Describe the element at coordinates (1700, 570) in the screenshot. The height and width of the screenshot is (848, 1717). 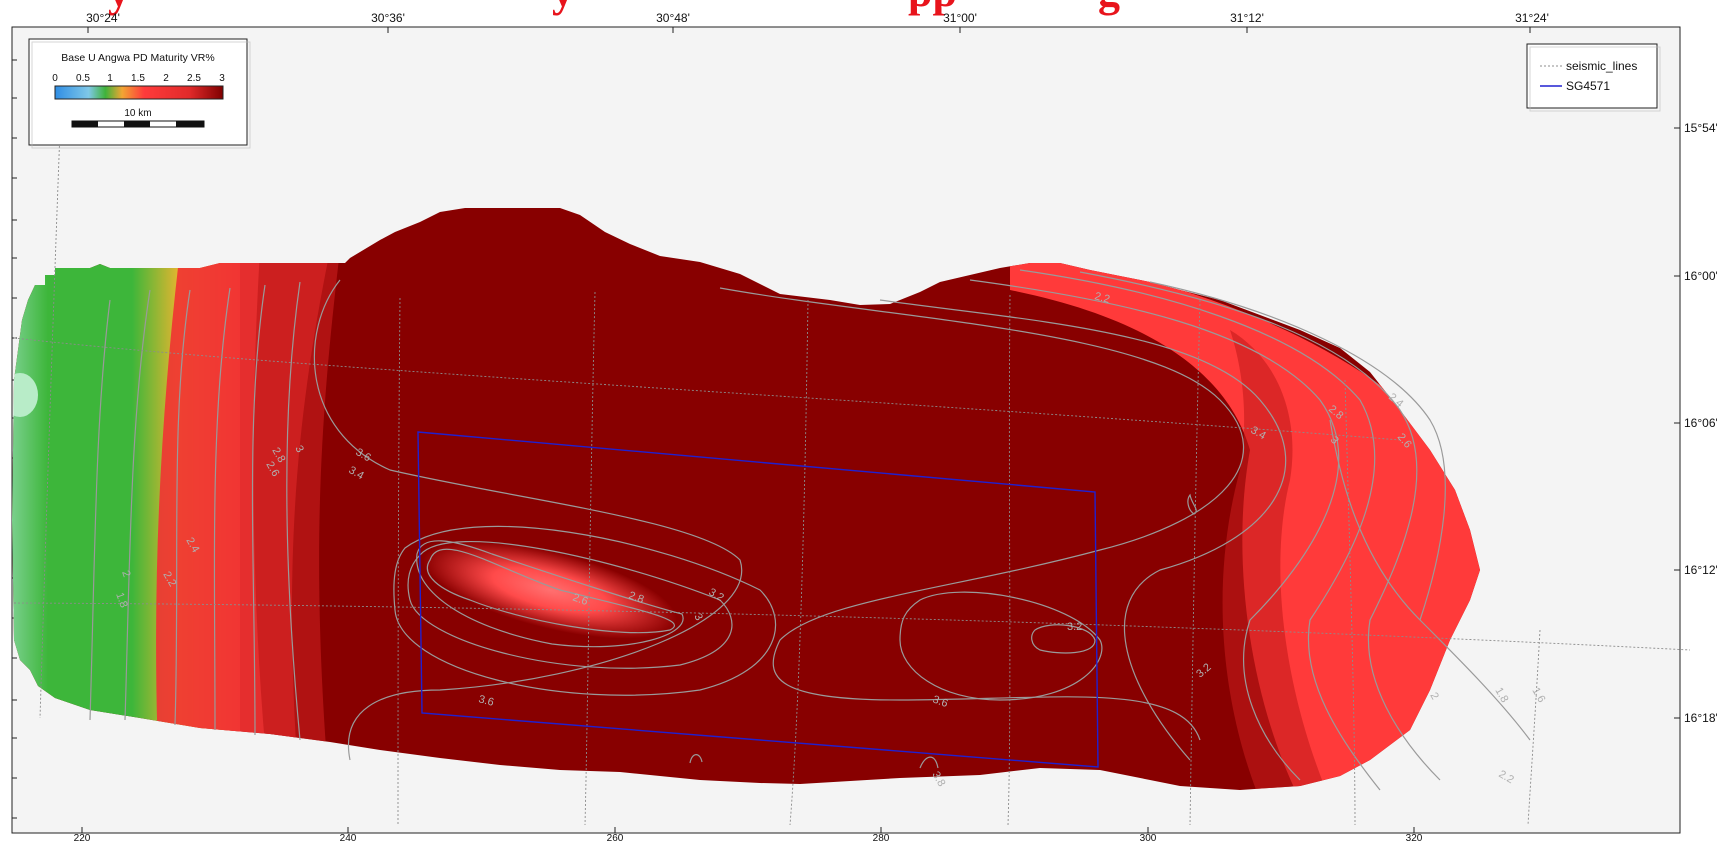
I see `right-axis-label: 16°12'` at that location.